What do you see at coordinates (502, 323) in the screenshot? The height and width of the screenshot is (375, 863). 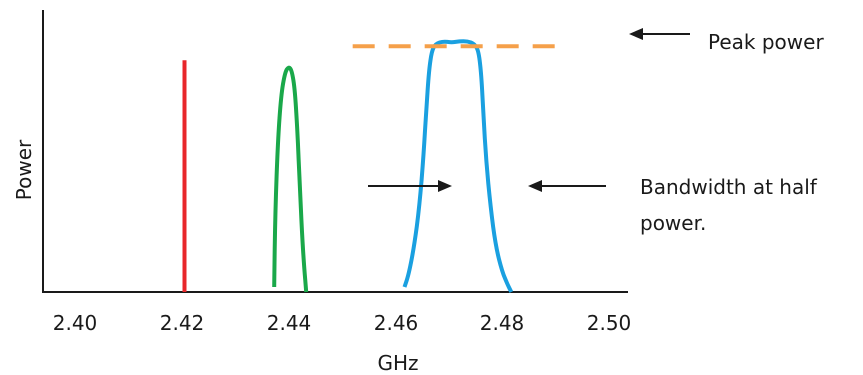 I see `x-tick-label: 2.48` at bounding box center [502, 323].